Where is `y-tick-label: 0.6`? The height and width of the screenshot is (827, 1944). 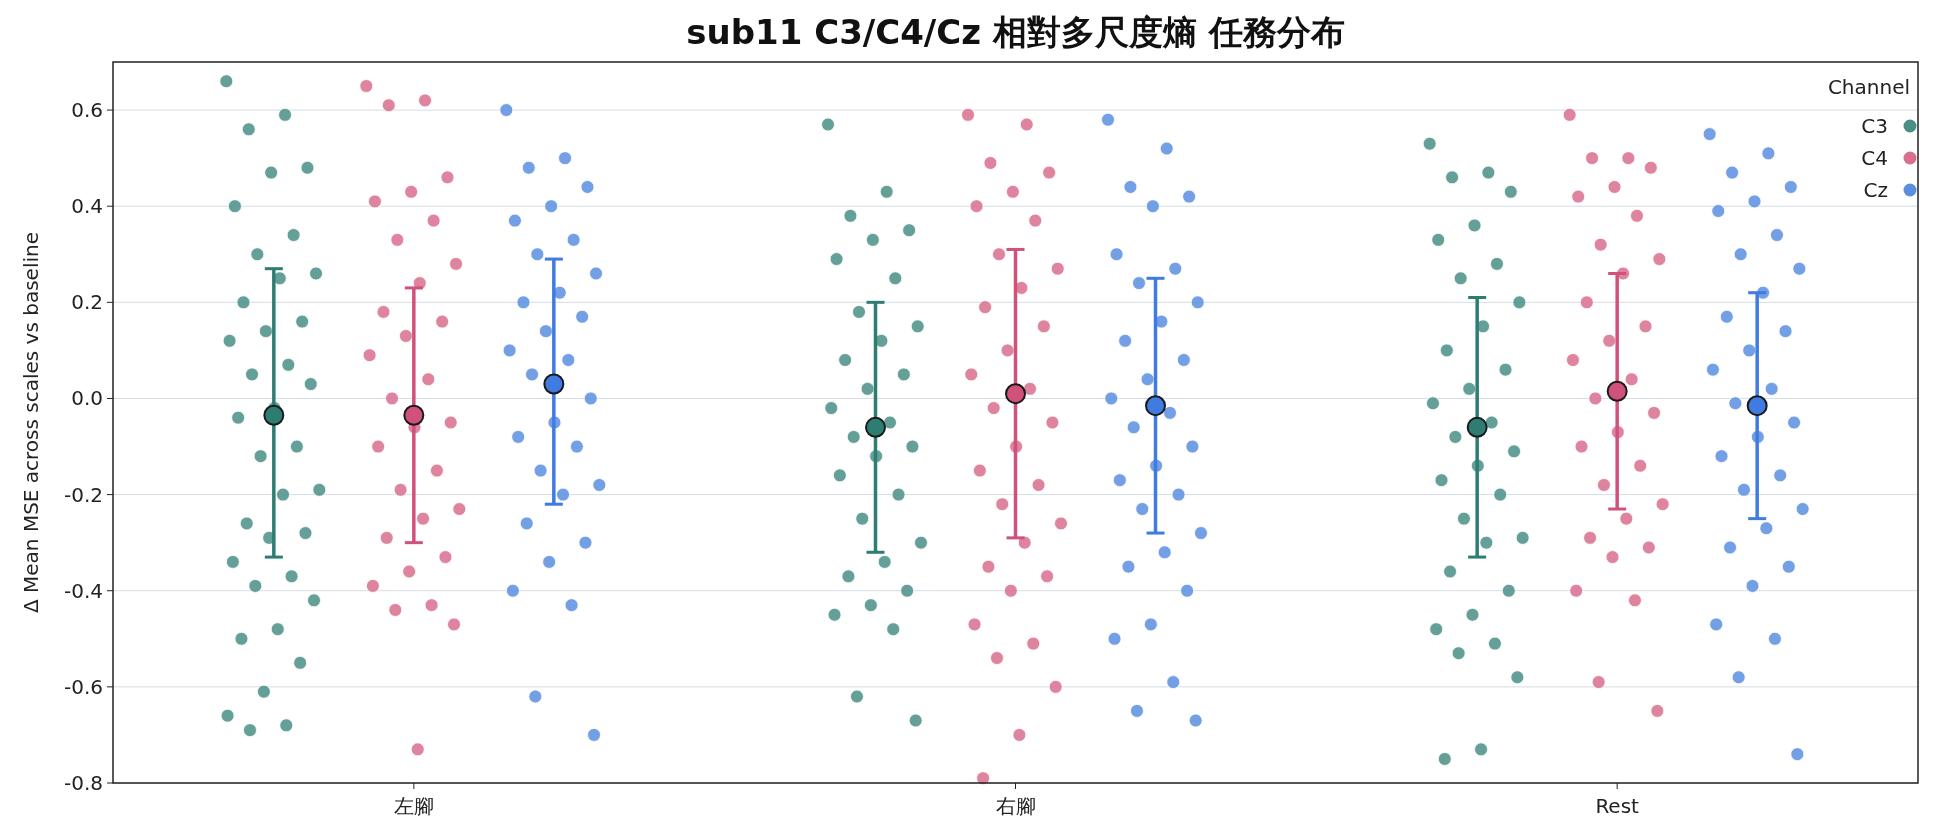
y-tick-label: 0.6 is located at coordinates (87, 110).